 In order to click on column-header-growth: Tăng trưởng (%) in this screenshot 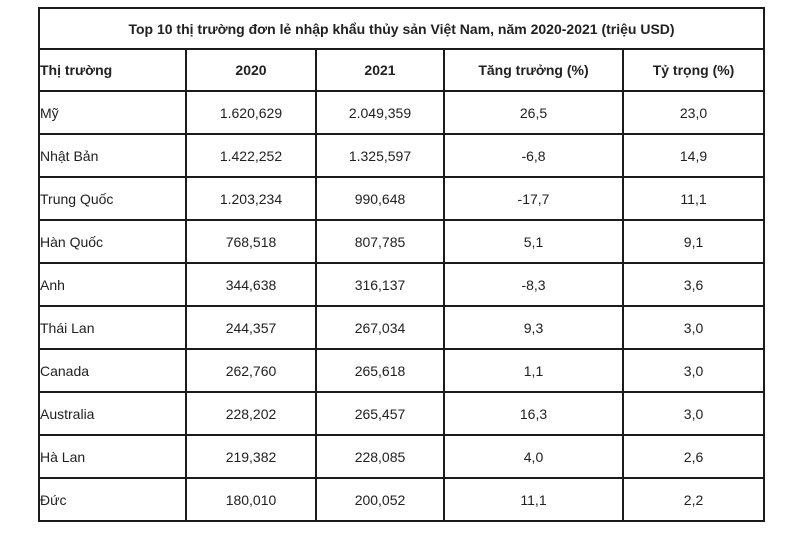, I will do `click(533, 70)`.